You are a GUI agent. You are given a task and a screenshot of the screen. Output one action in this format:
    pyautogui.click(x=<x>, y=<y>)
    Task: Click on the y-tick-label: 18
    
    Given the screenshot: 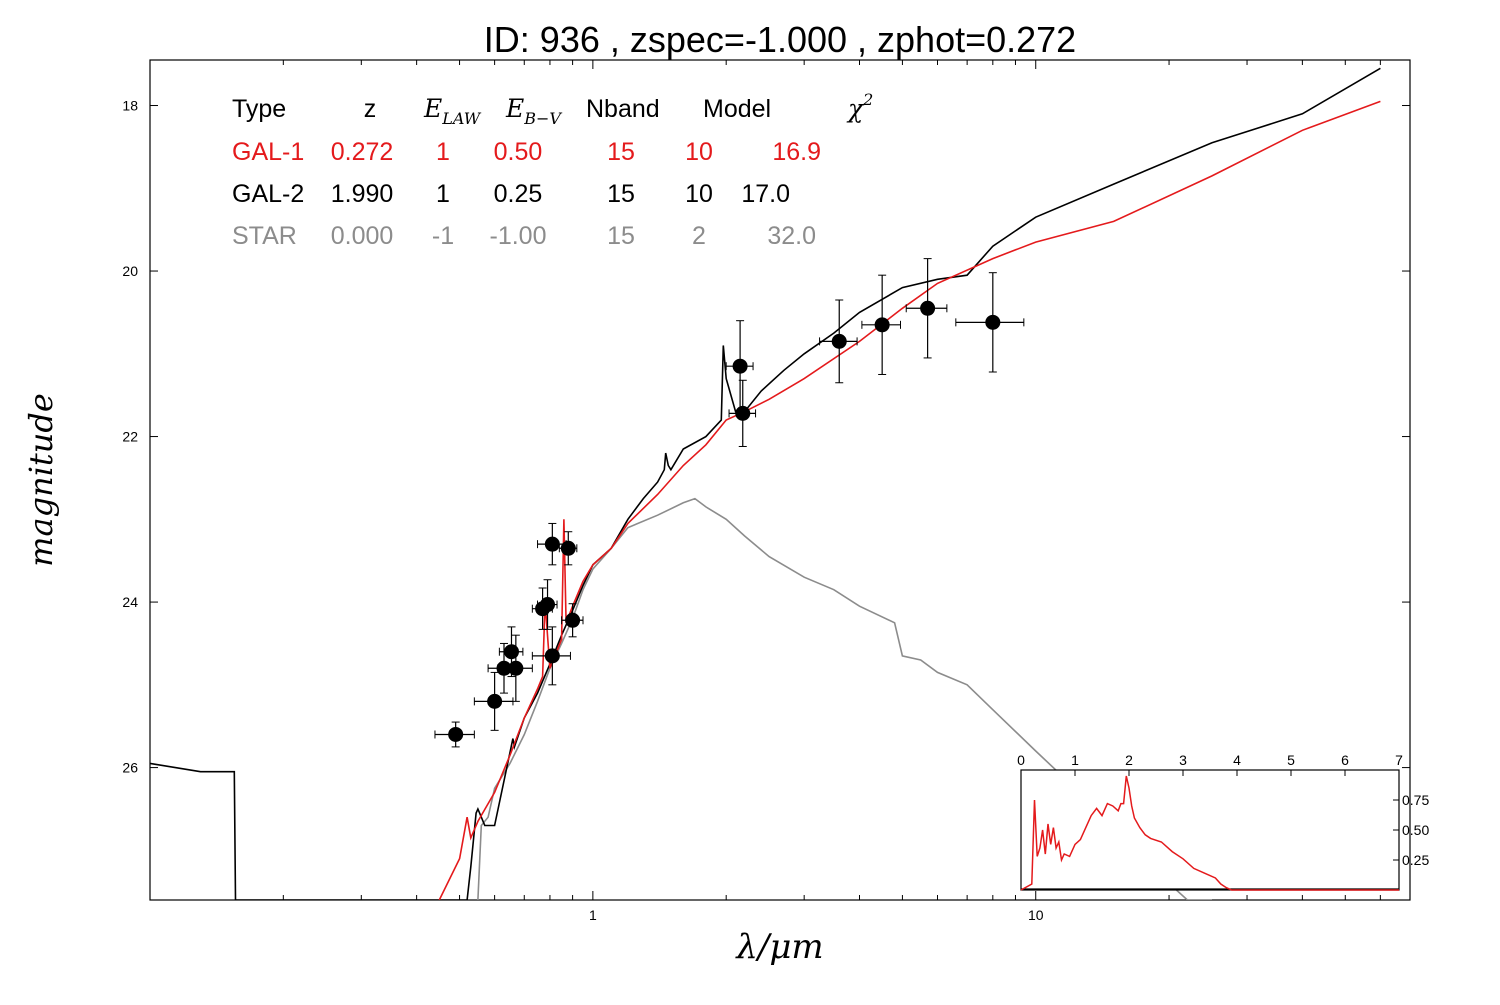 What is the action you would take?
    pyautogui.click(x=130, y=106)
    